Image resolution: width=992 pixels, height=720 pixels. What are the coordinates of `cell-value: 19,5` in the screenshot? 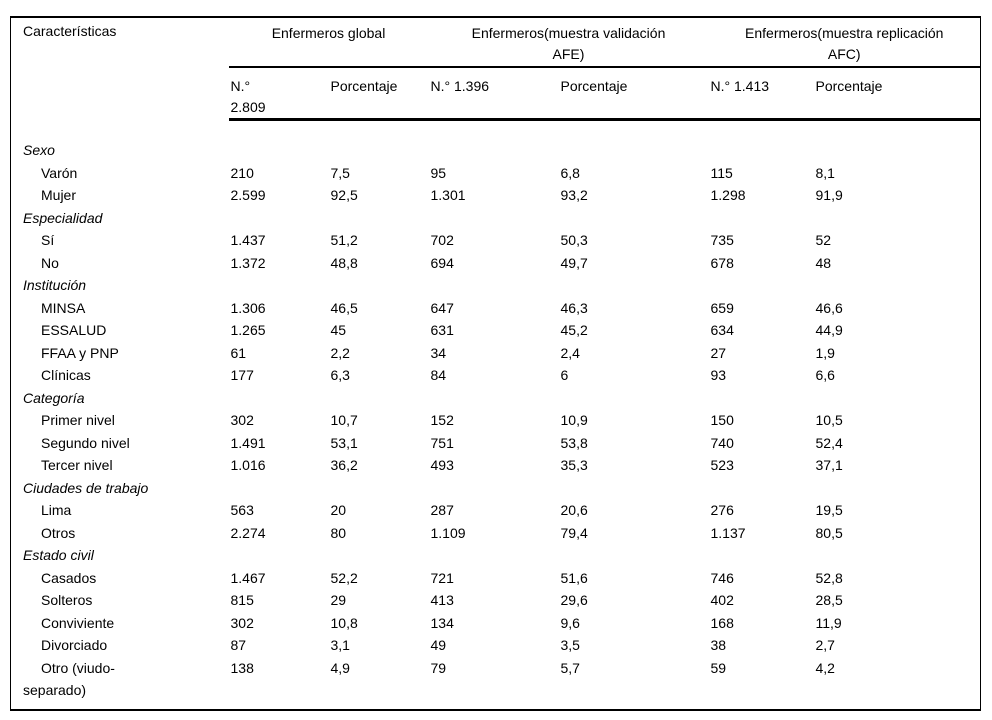 It's located at (829, 510).